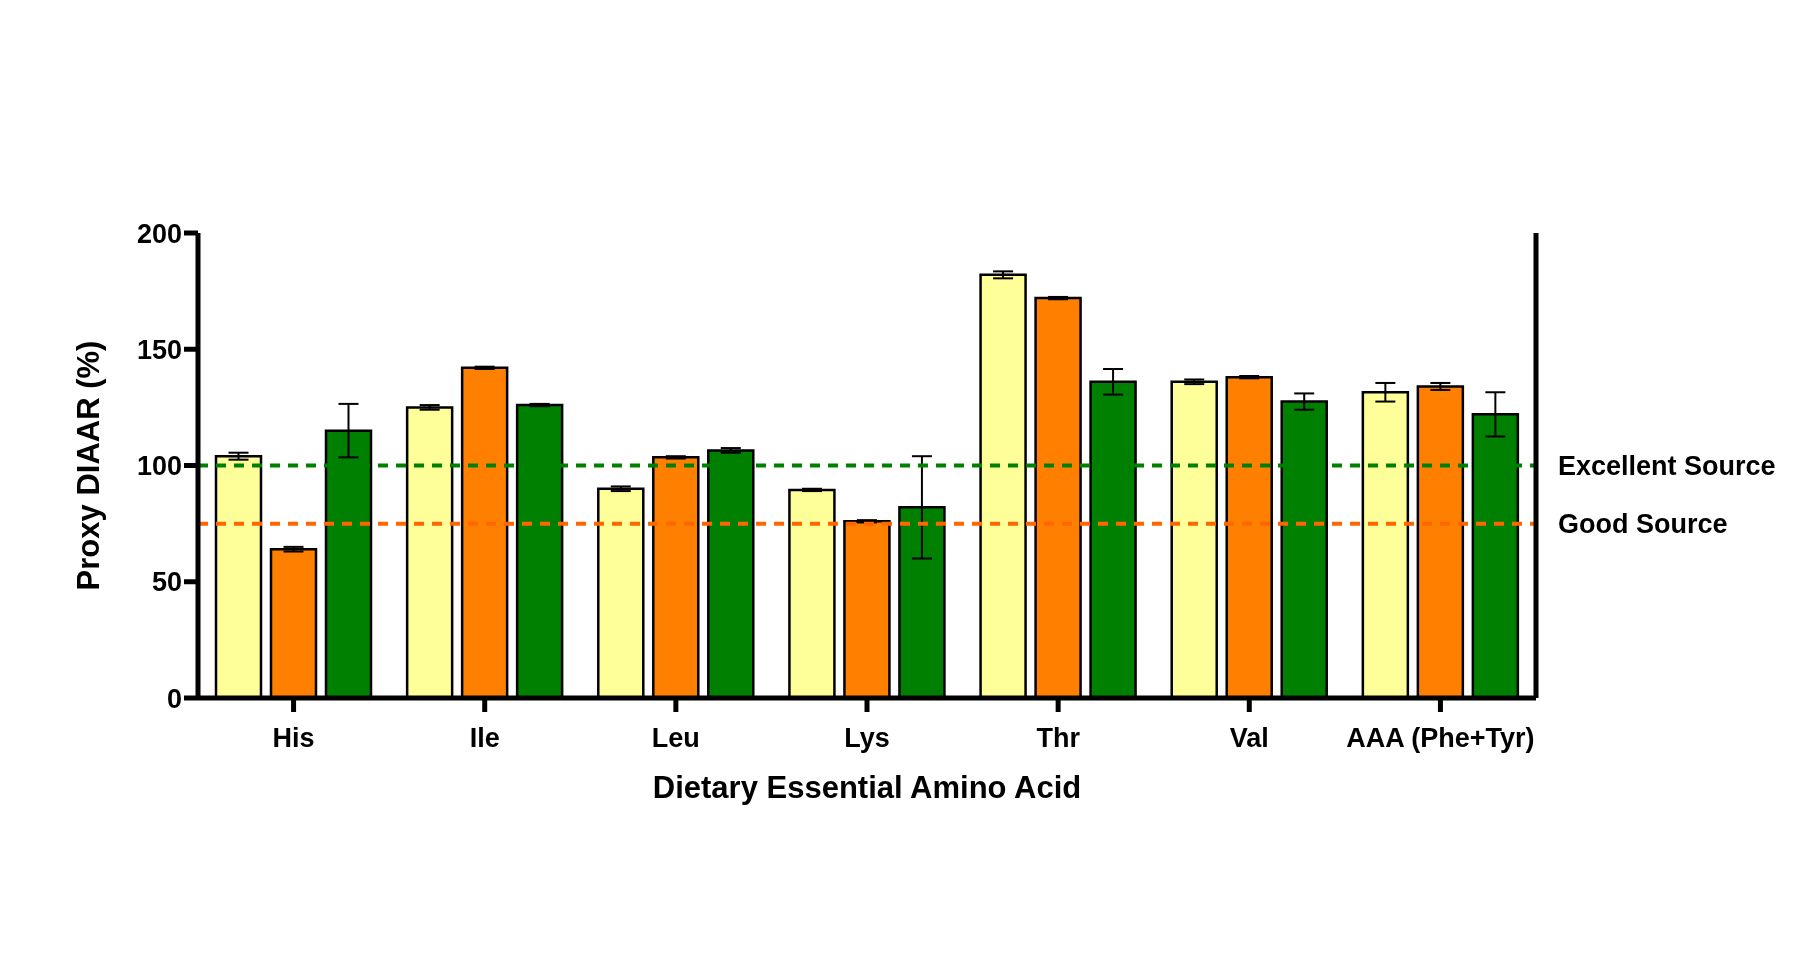  Describe the element at coordinates (159, 466) in the screenshot. I see `y-tick-label: 100` at that location.